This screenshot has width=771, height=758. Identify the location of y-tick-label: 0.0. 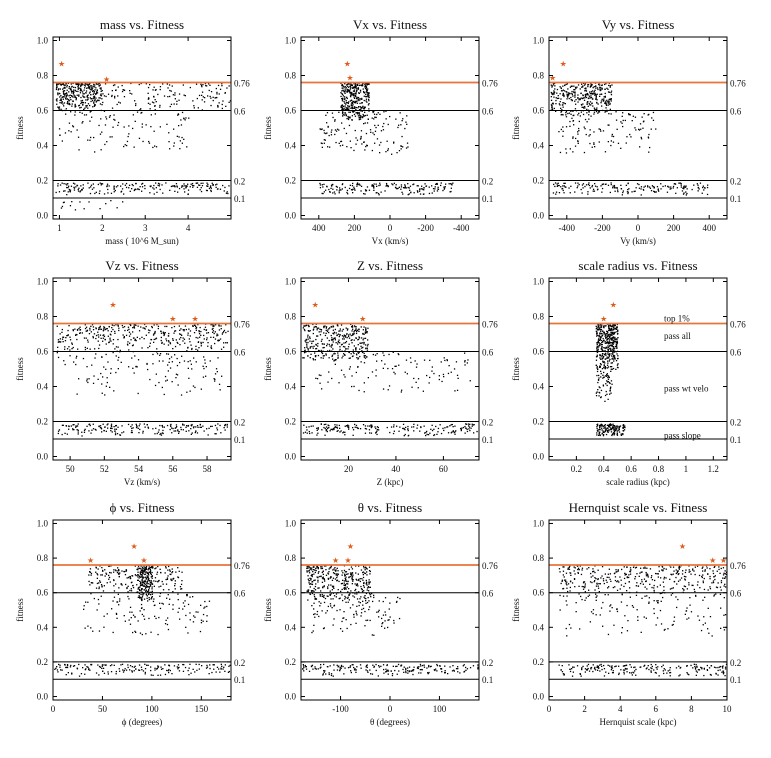
(539, 216).